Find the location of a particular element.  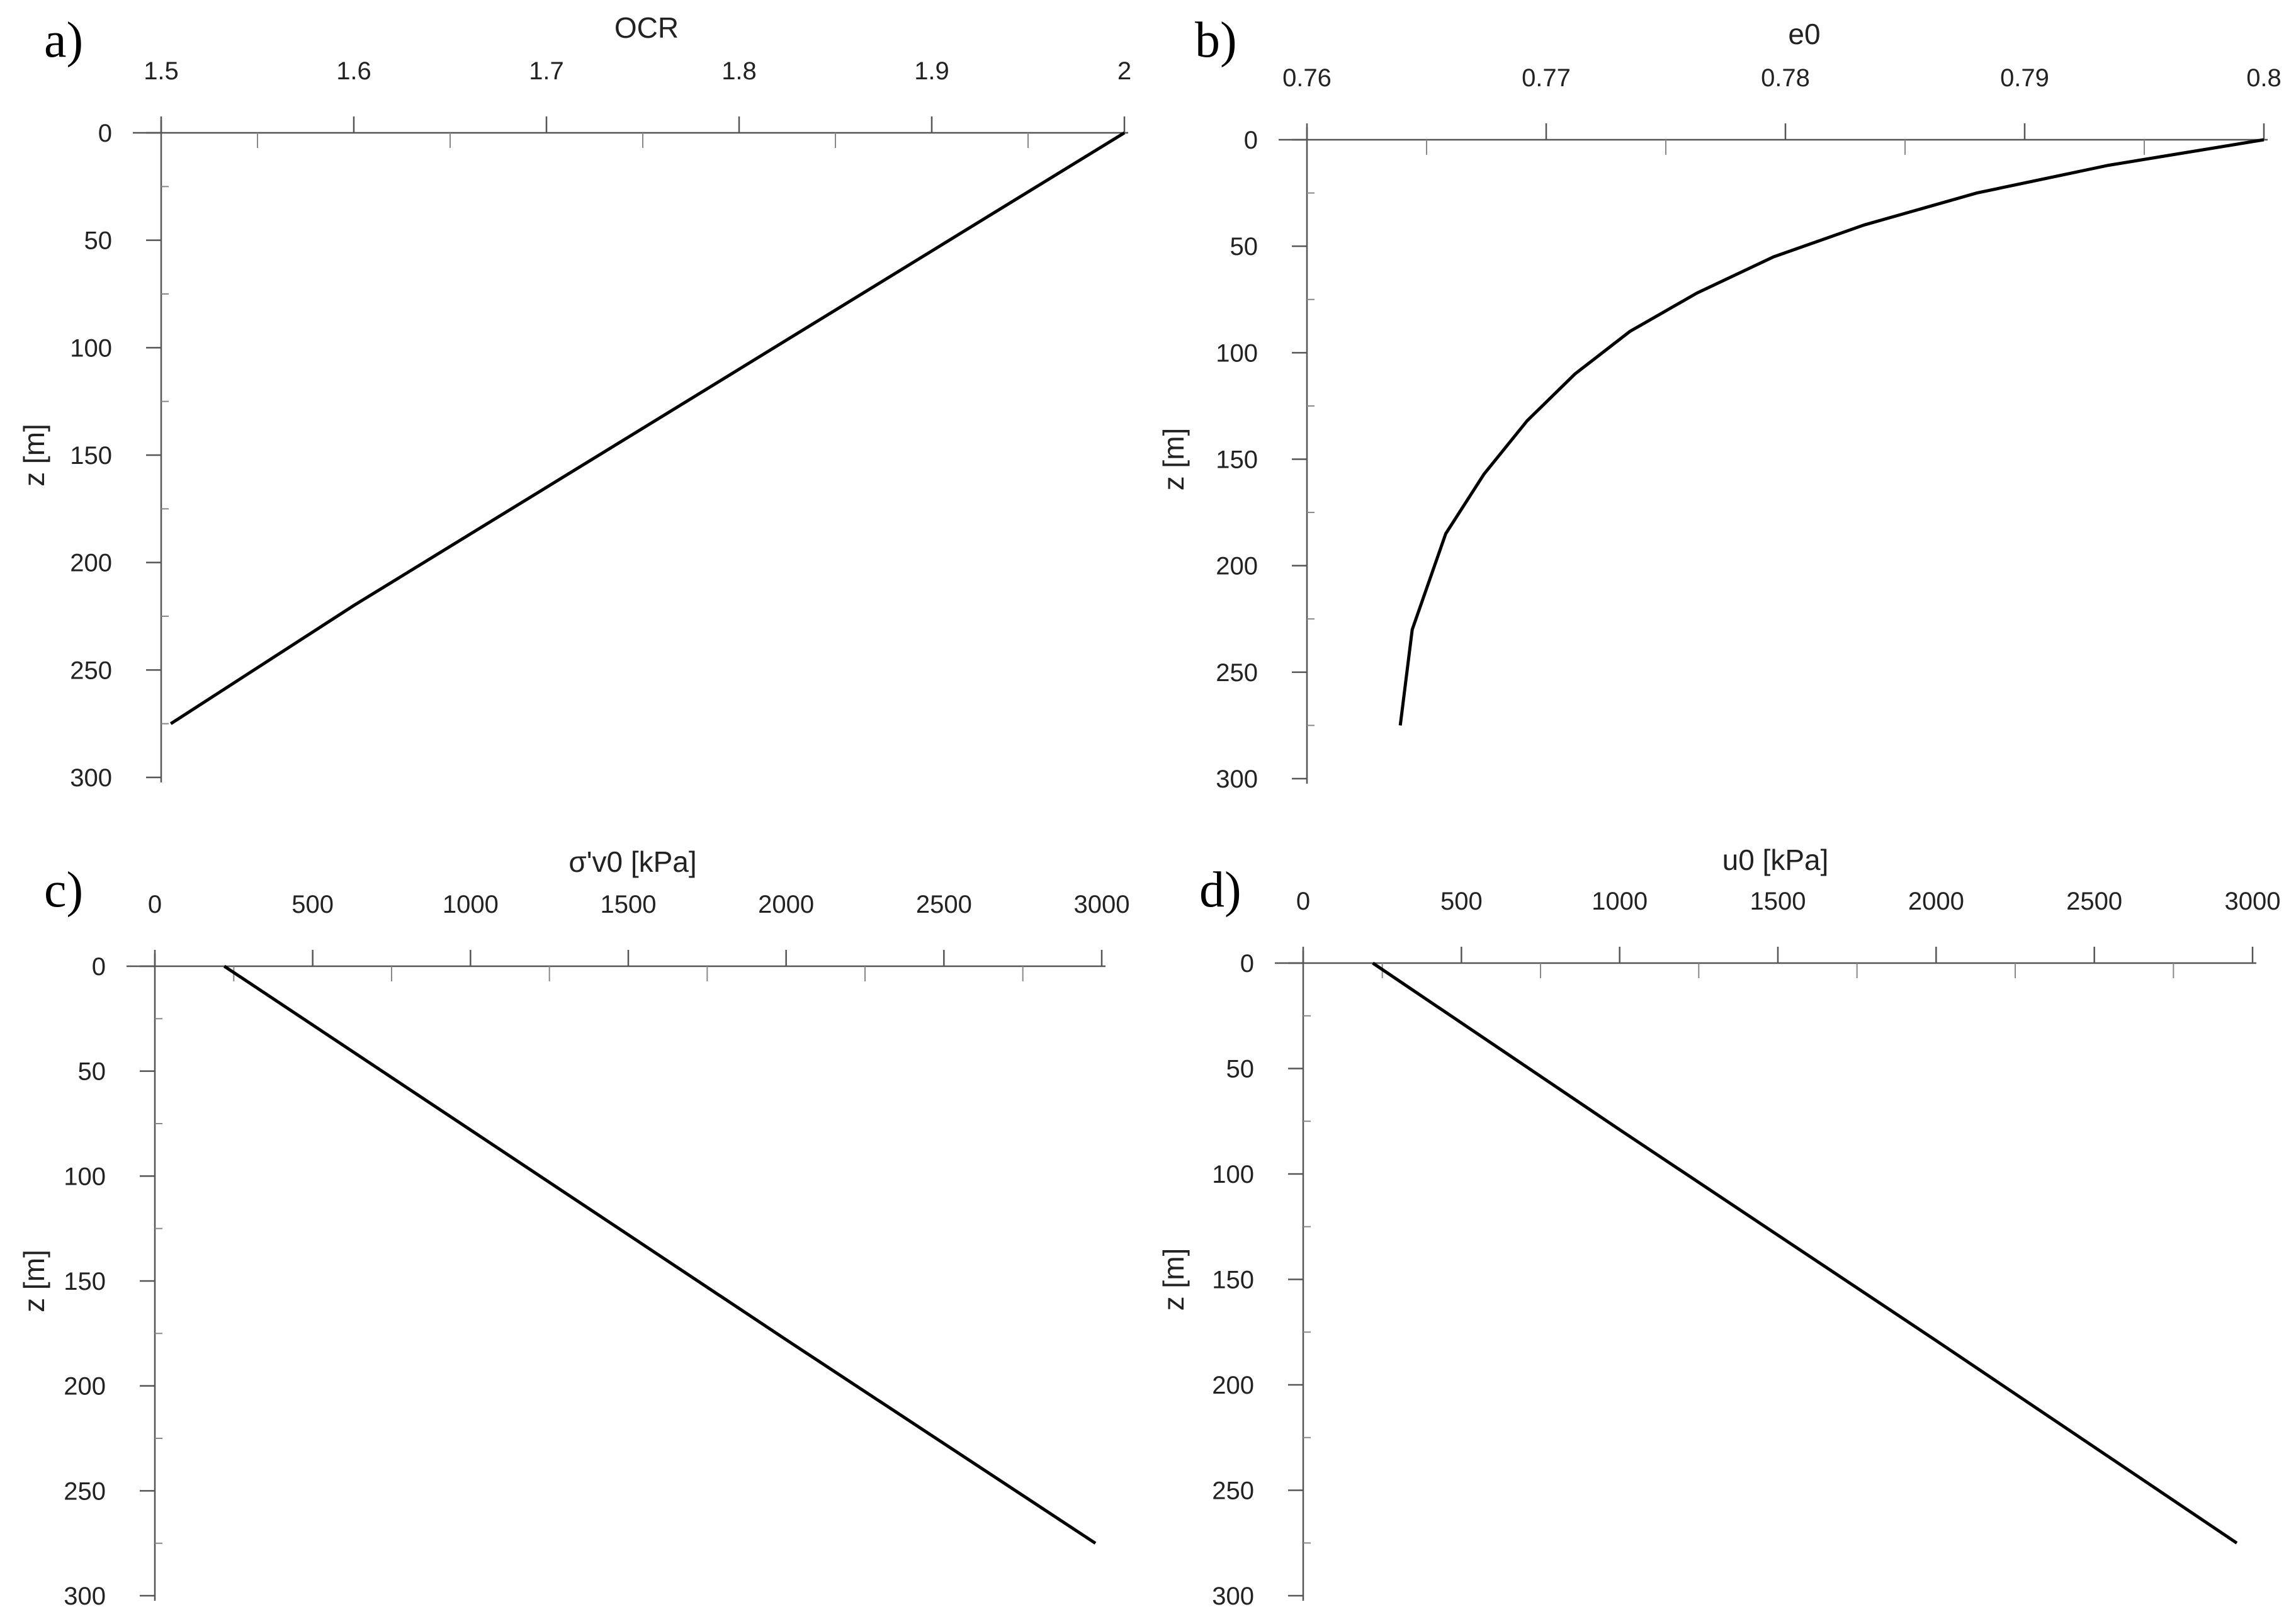

x-tick-label: 1.5 is located at coordinates (161, 71).